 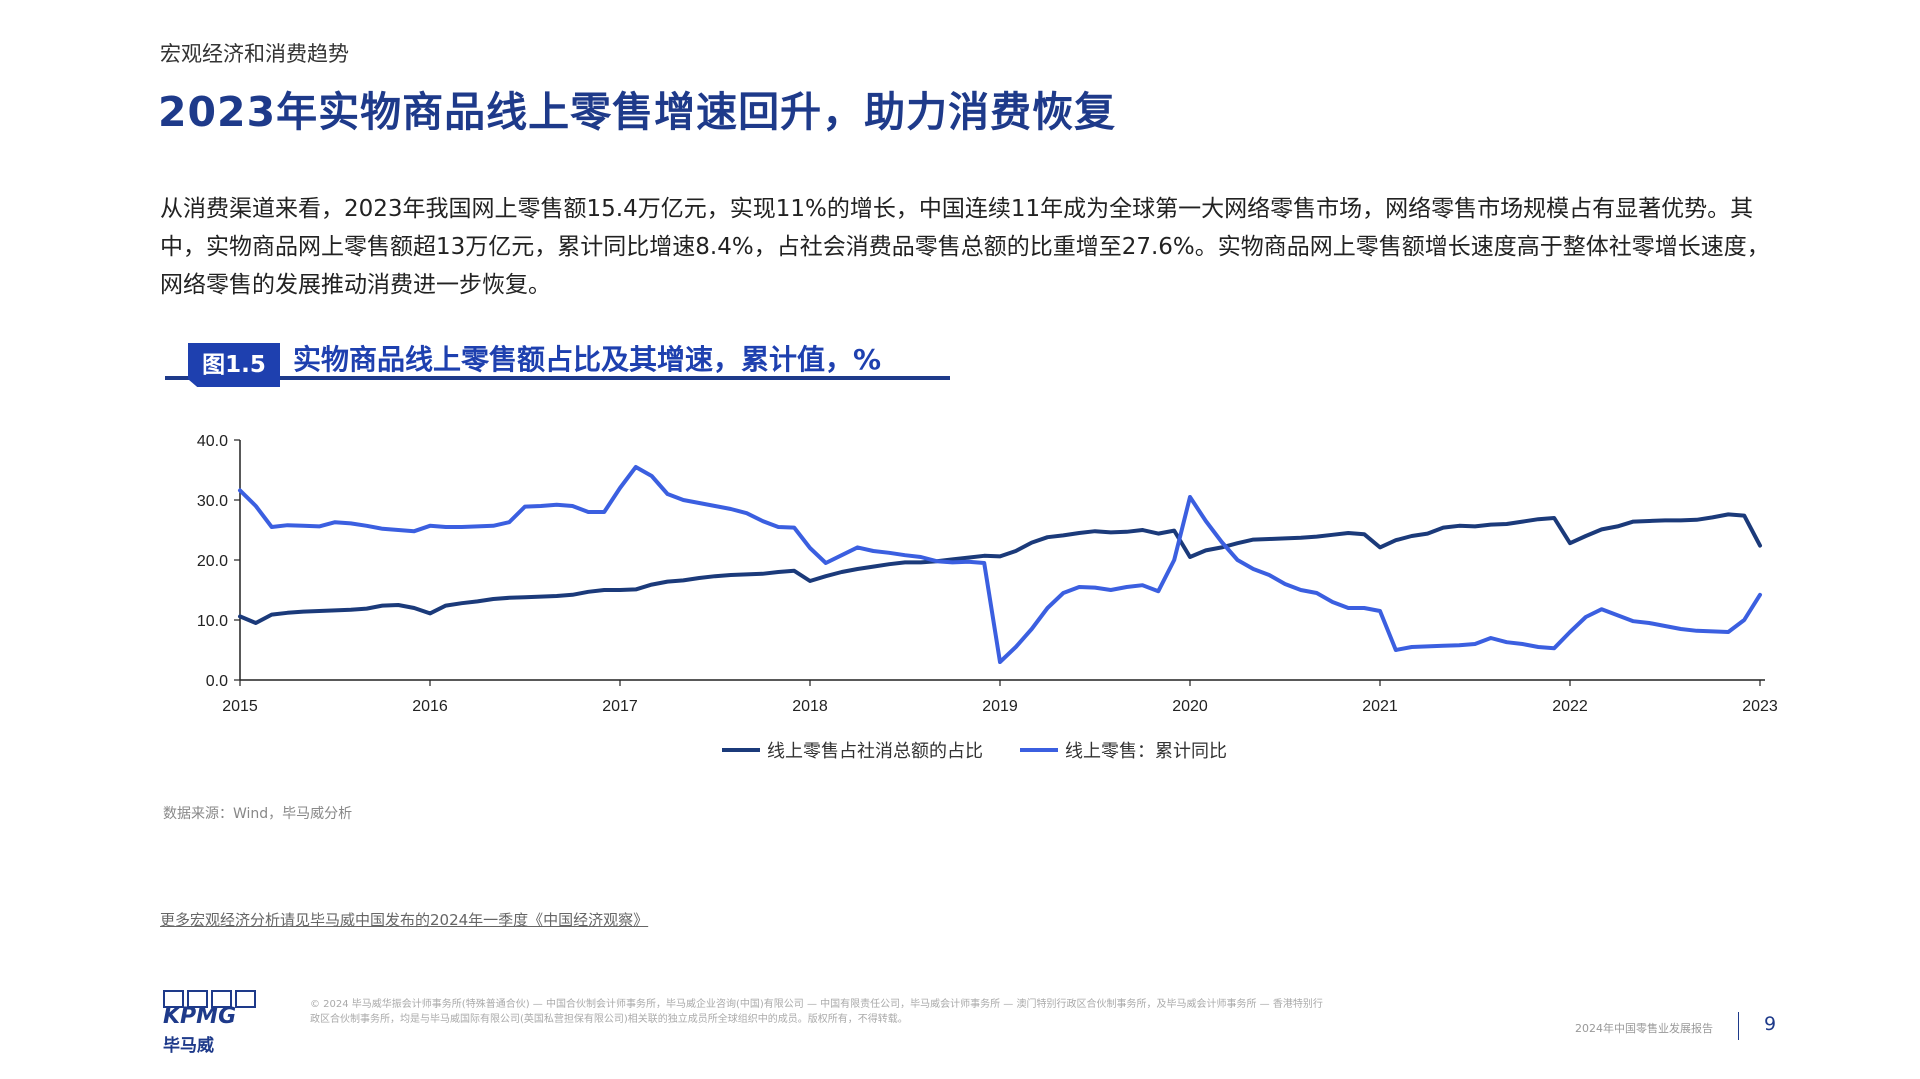 I want to click on logo-chinese-name: 毕马威, so click(x=188, y=1046).